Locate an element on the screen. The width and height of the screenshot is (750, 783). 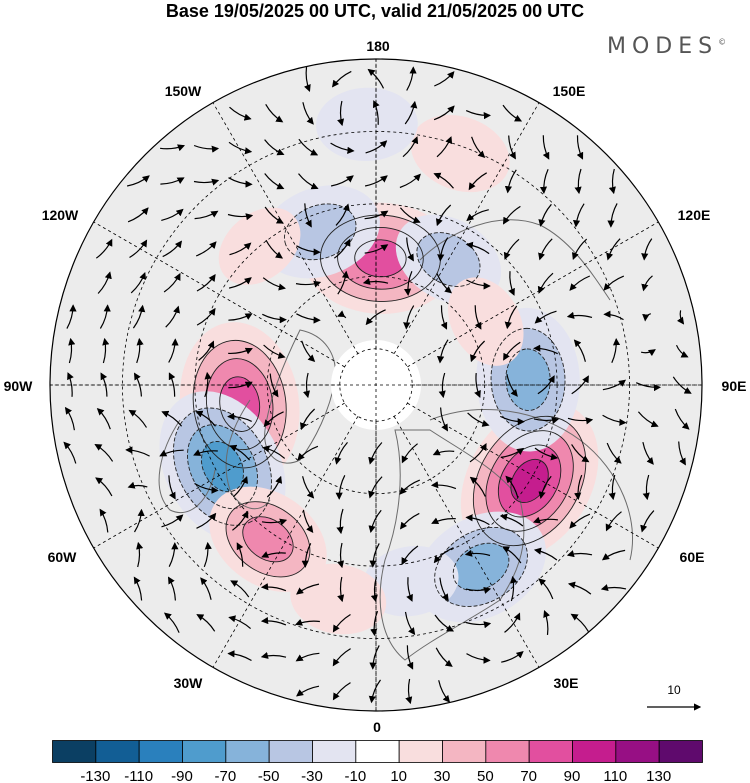
lon-label-180: 180 is located at coordinates (378, 46).